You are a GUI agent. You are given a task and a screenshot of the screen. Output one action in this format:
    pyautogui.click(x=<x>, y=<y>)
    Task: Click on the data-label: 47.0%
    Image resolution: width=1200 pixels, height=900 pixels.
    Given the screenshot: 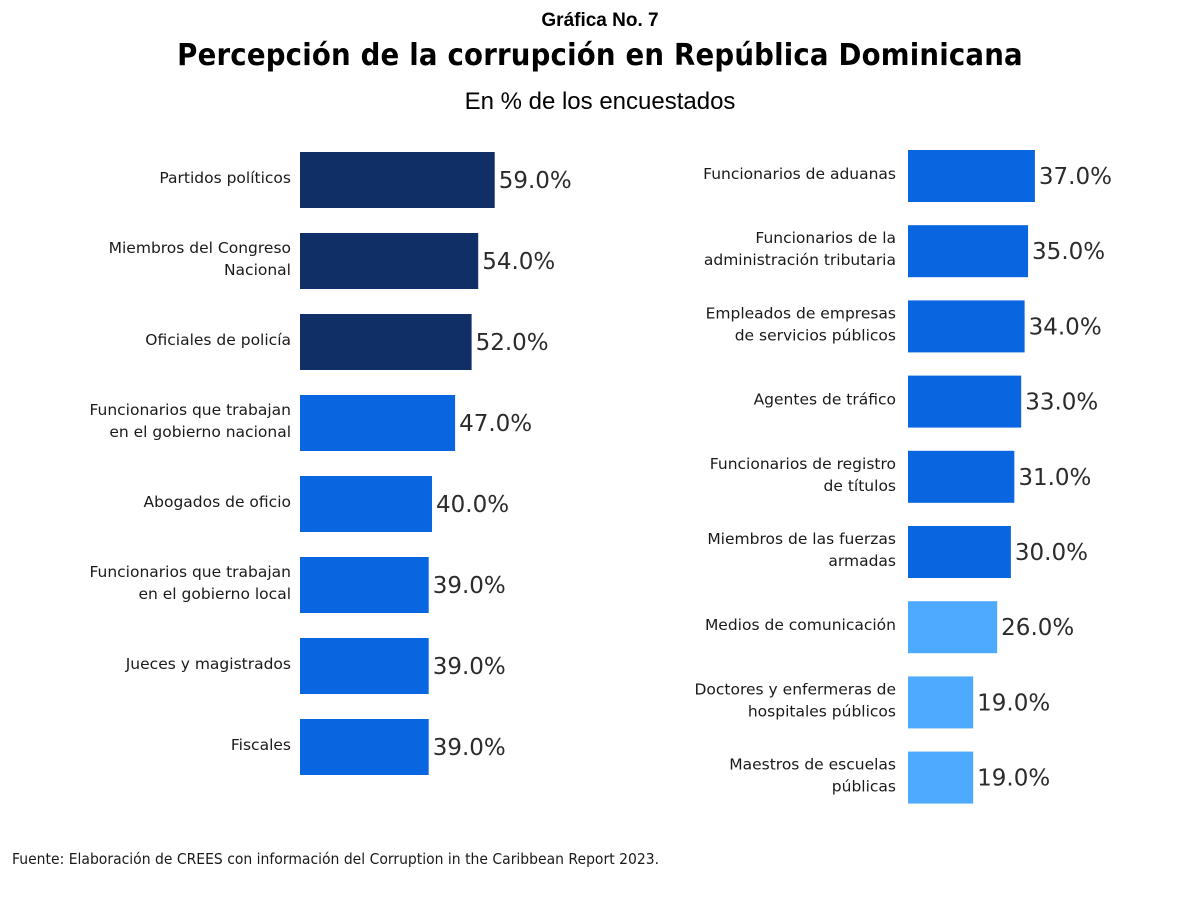 What is the action you would take?
    pyautogui.click(x=495, y=424)
    